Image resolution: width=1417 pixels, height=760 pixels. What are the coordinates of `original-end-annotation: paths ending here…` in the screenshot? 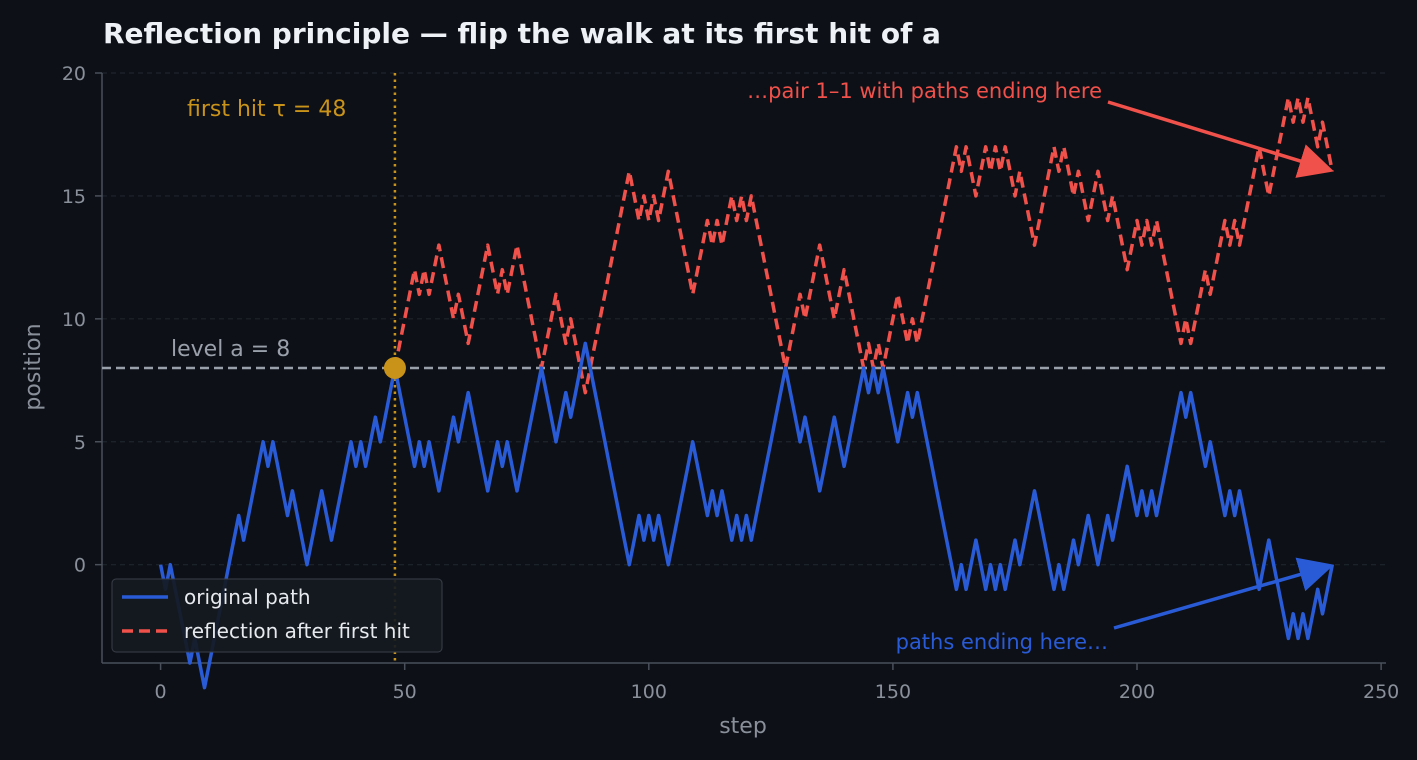 It's located at (1002, 642).